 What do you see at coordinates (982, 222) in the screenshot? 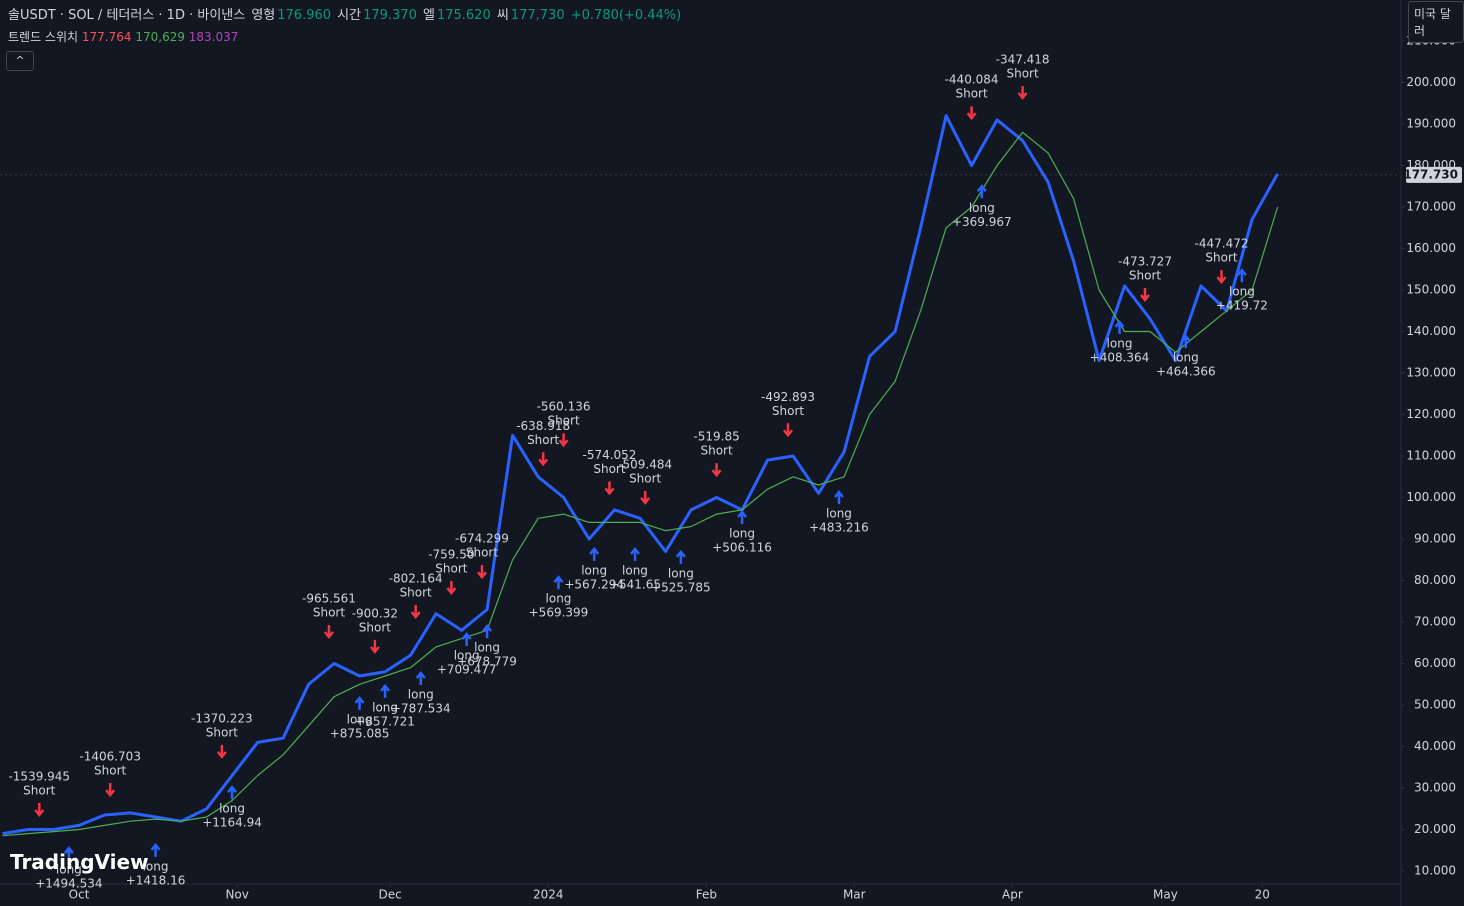
I see `signal-label: +369.967` at bounding box center [982, 222].